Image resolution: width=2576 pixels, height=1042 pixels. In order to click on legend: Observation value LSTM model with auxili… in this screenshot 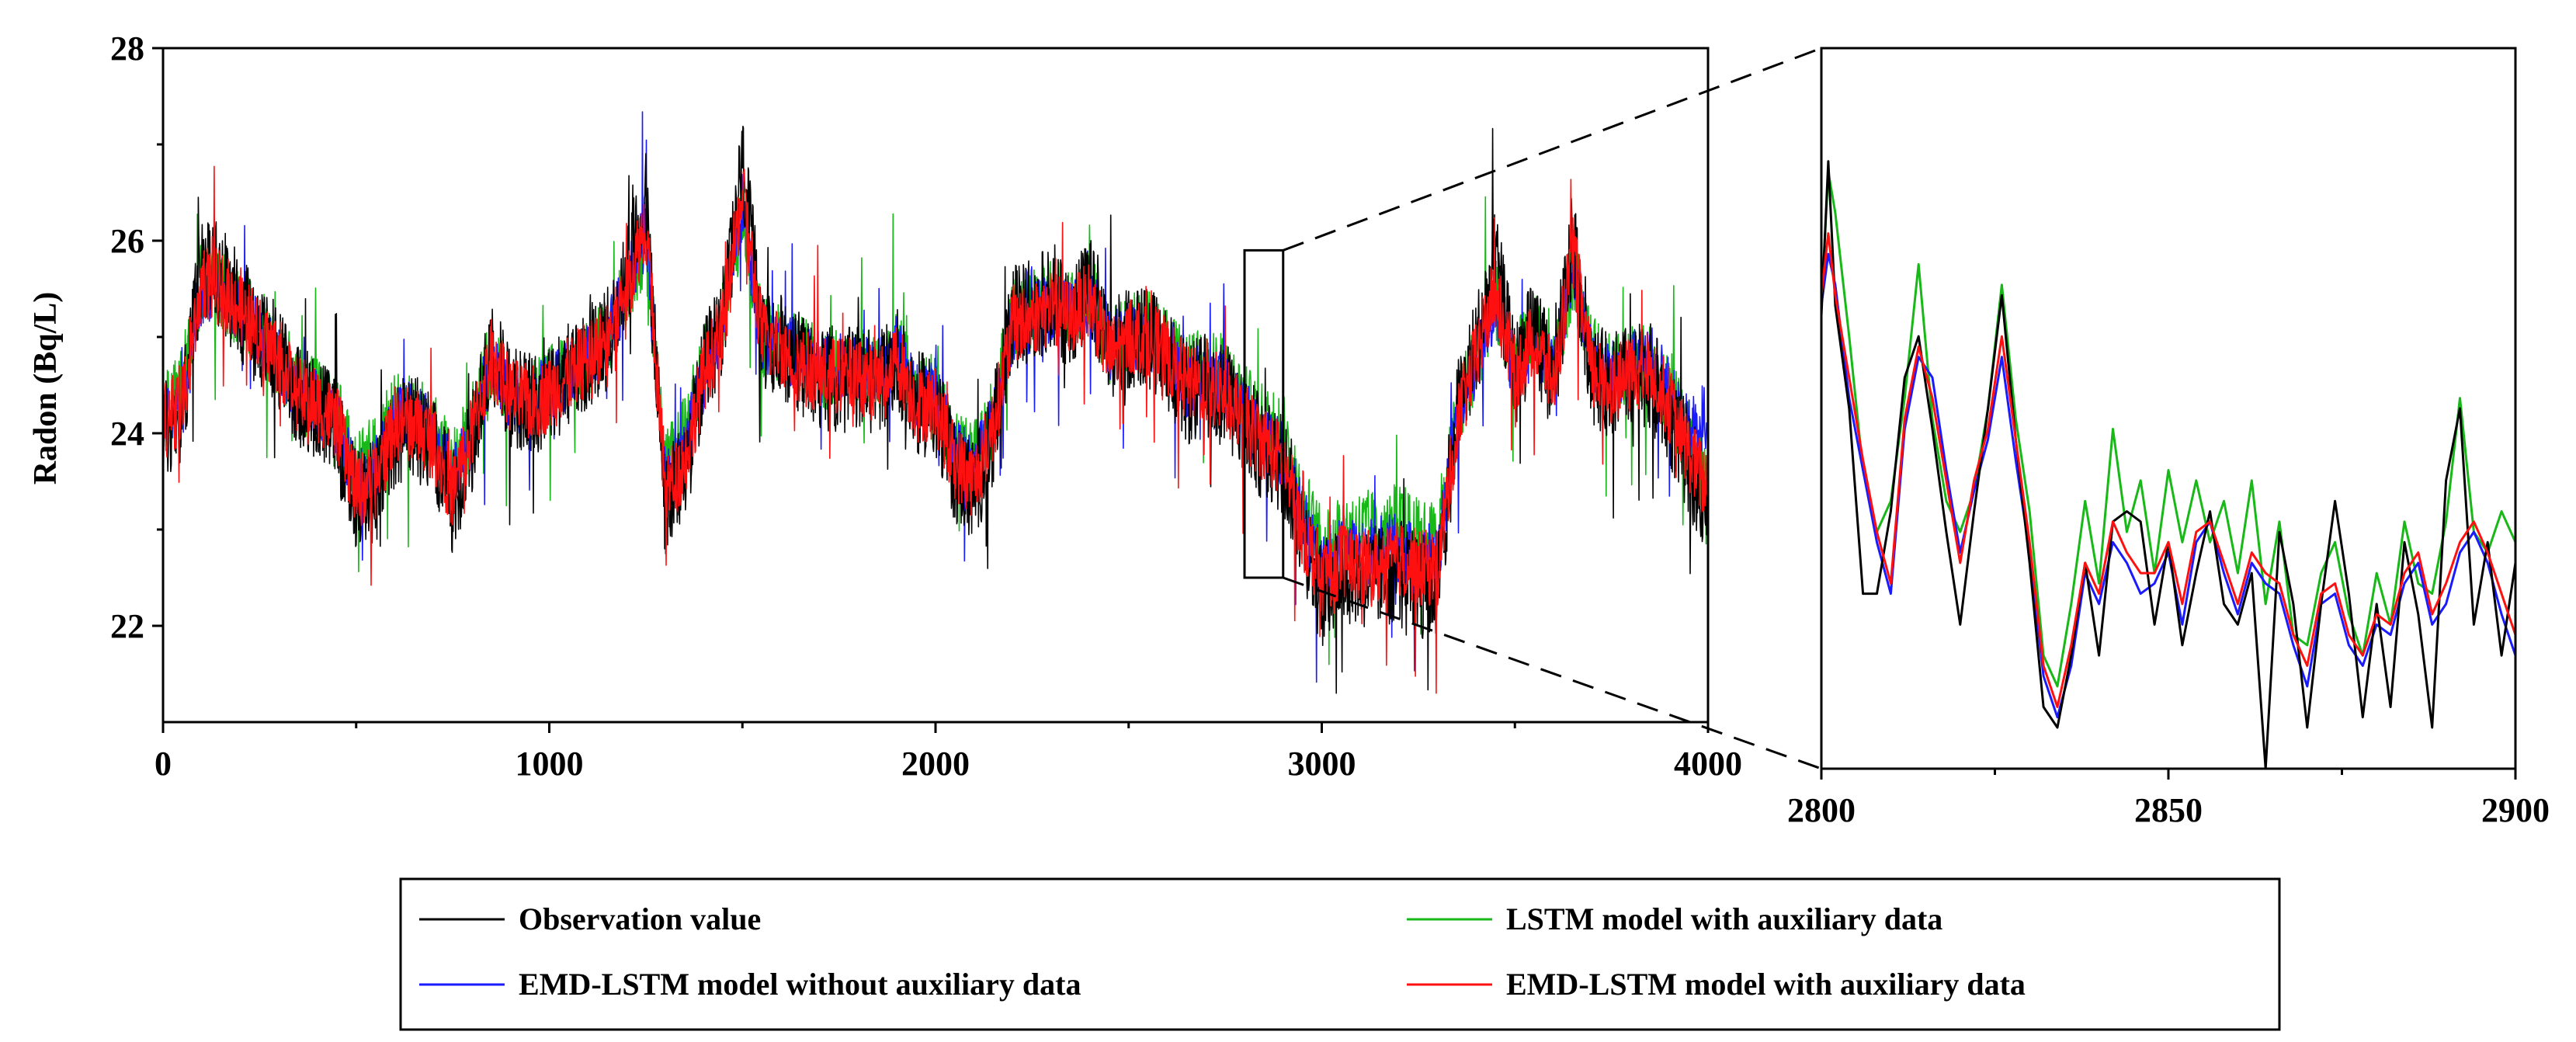, I will do `click(1340, 954)`.